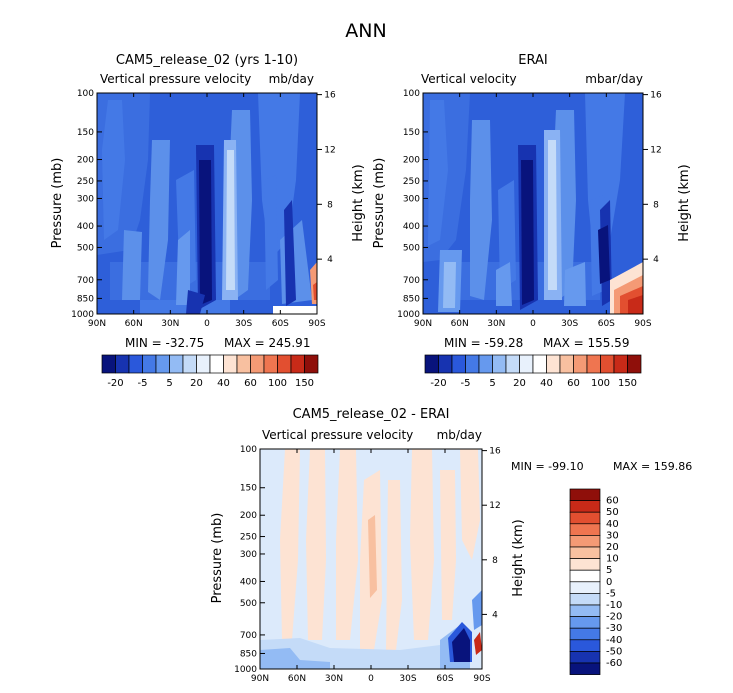  Describe the element at coordinates (358, 202) in the screenshot. I see `panel-model-ylabel-right: Height (km)` at that location.